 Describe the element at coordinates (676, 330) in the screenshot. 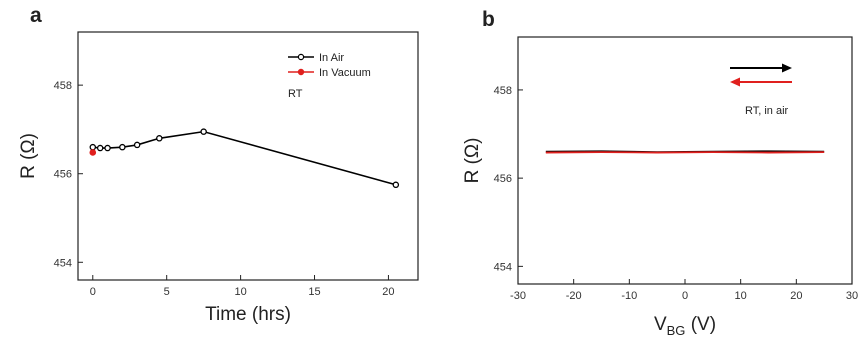

I see `x-axis-label-subscript: BG` at that location.